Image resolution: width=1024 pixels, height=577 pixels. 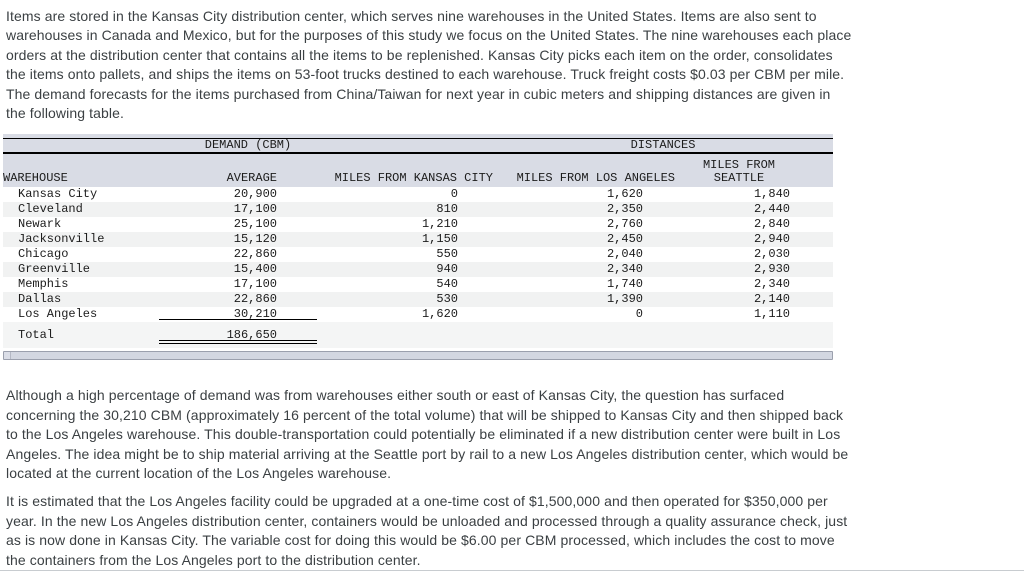 What do you see at coordinates (447, 284) in the screenshot?
I see `cell-miles-kansas-city: 540` at bounding box center [447, 284].